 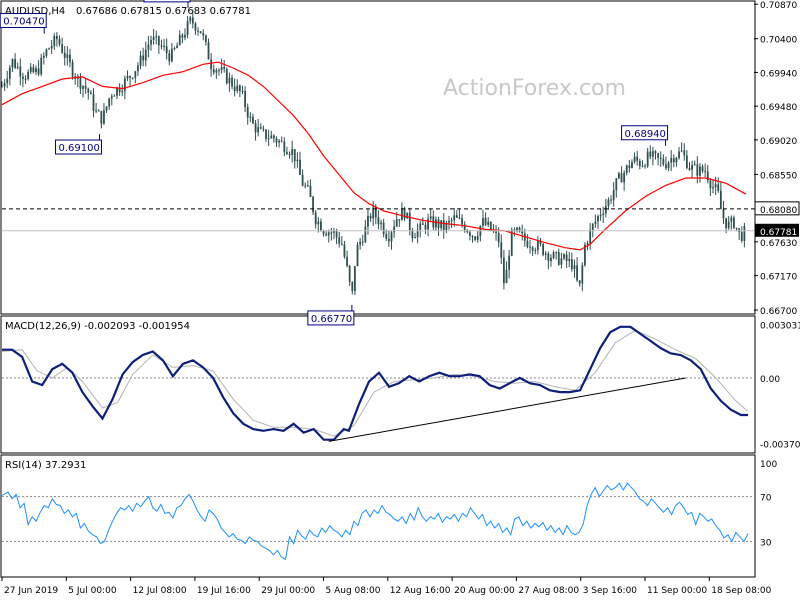 What do you see at coordinates (778, 176) in the screenshot?
I see `price-axis-label: 0.68550` at bounding box center [778, 176].